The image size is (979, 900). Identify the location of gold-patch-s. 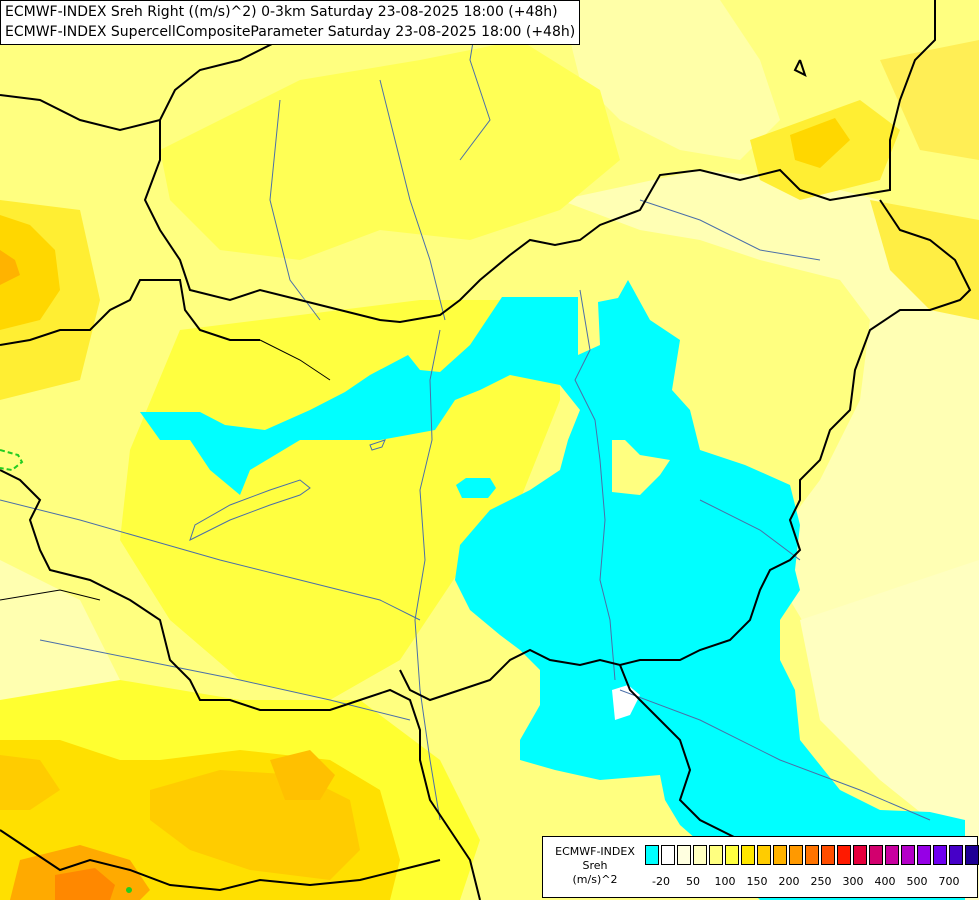
(302, 775).